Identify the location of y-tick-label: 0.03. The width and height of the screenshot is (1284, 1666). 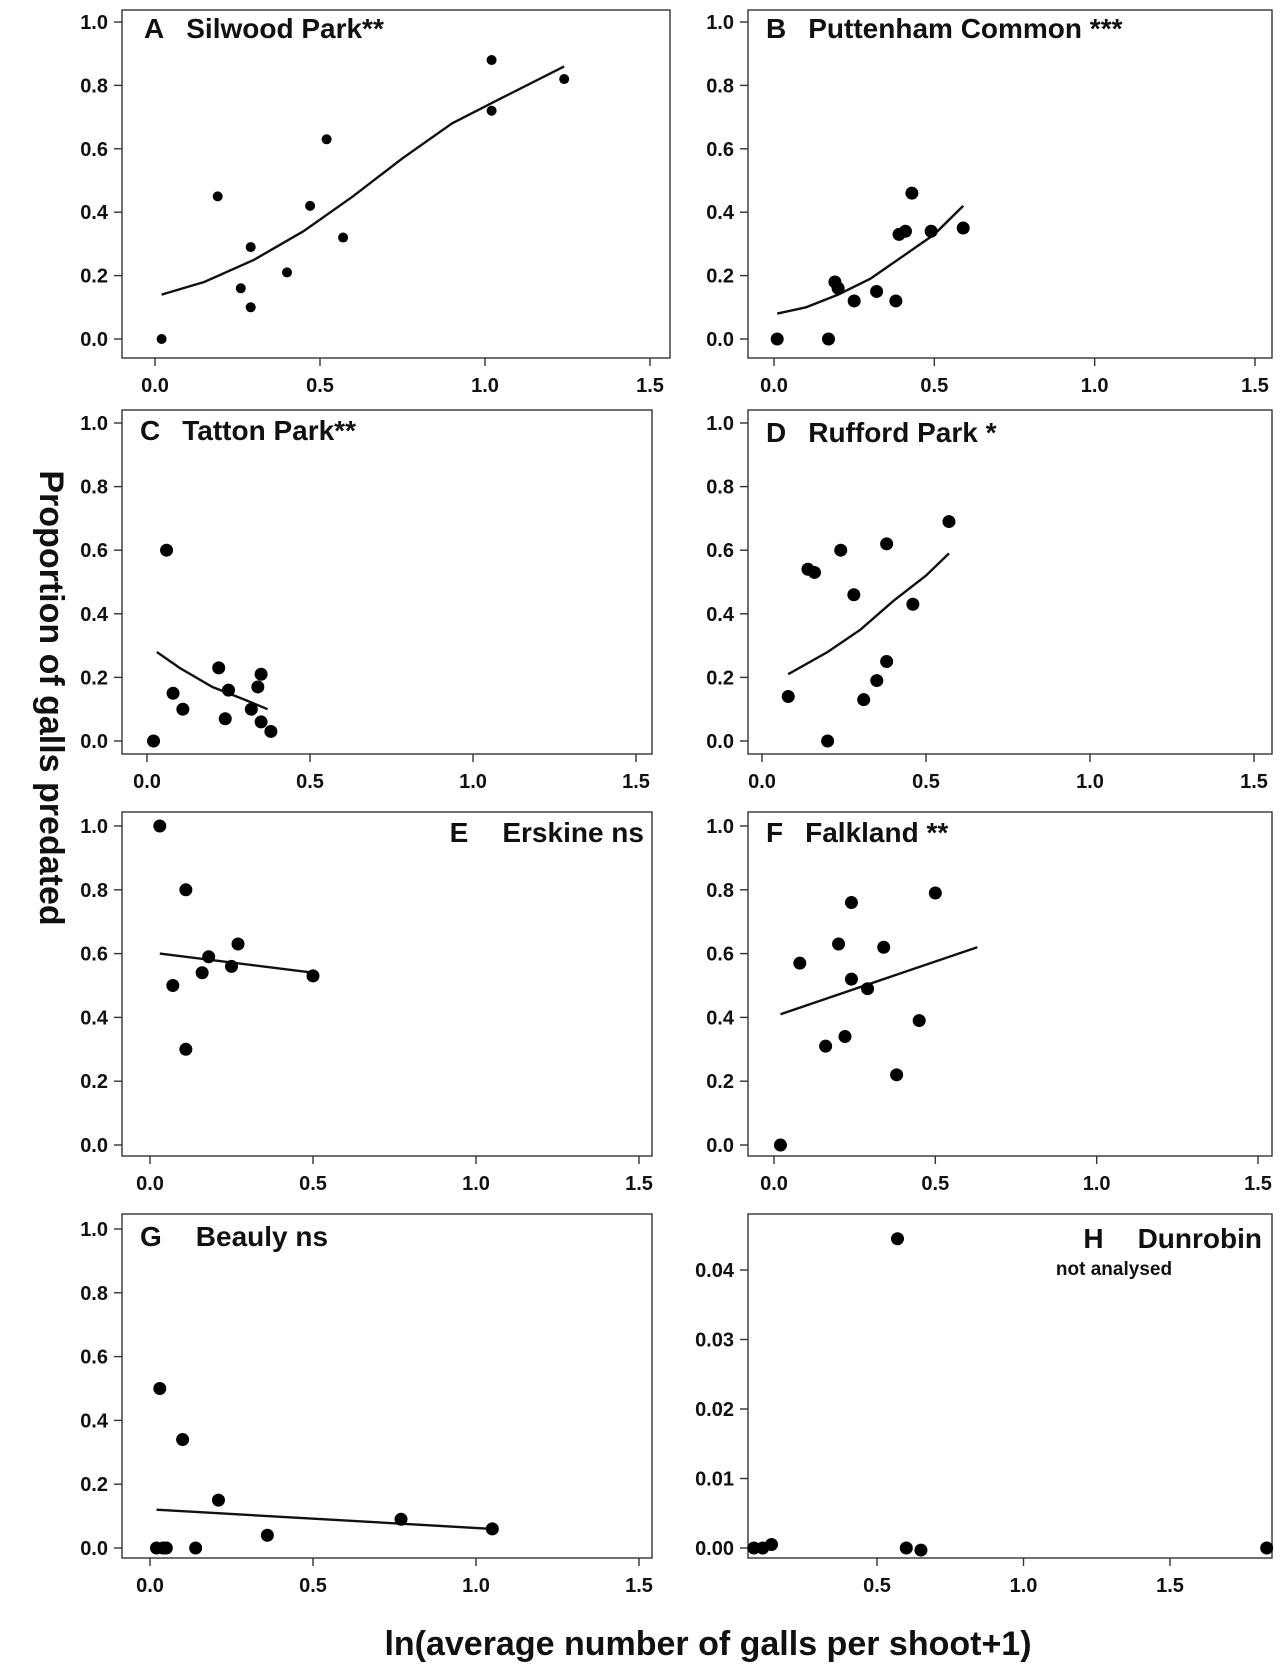
(714, 1341).